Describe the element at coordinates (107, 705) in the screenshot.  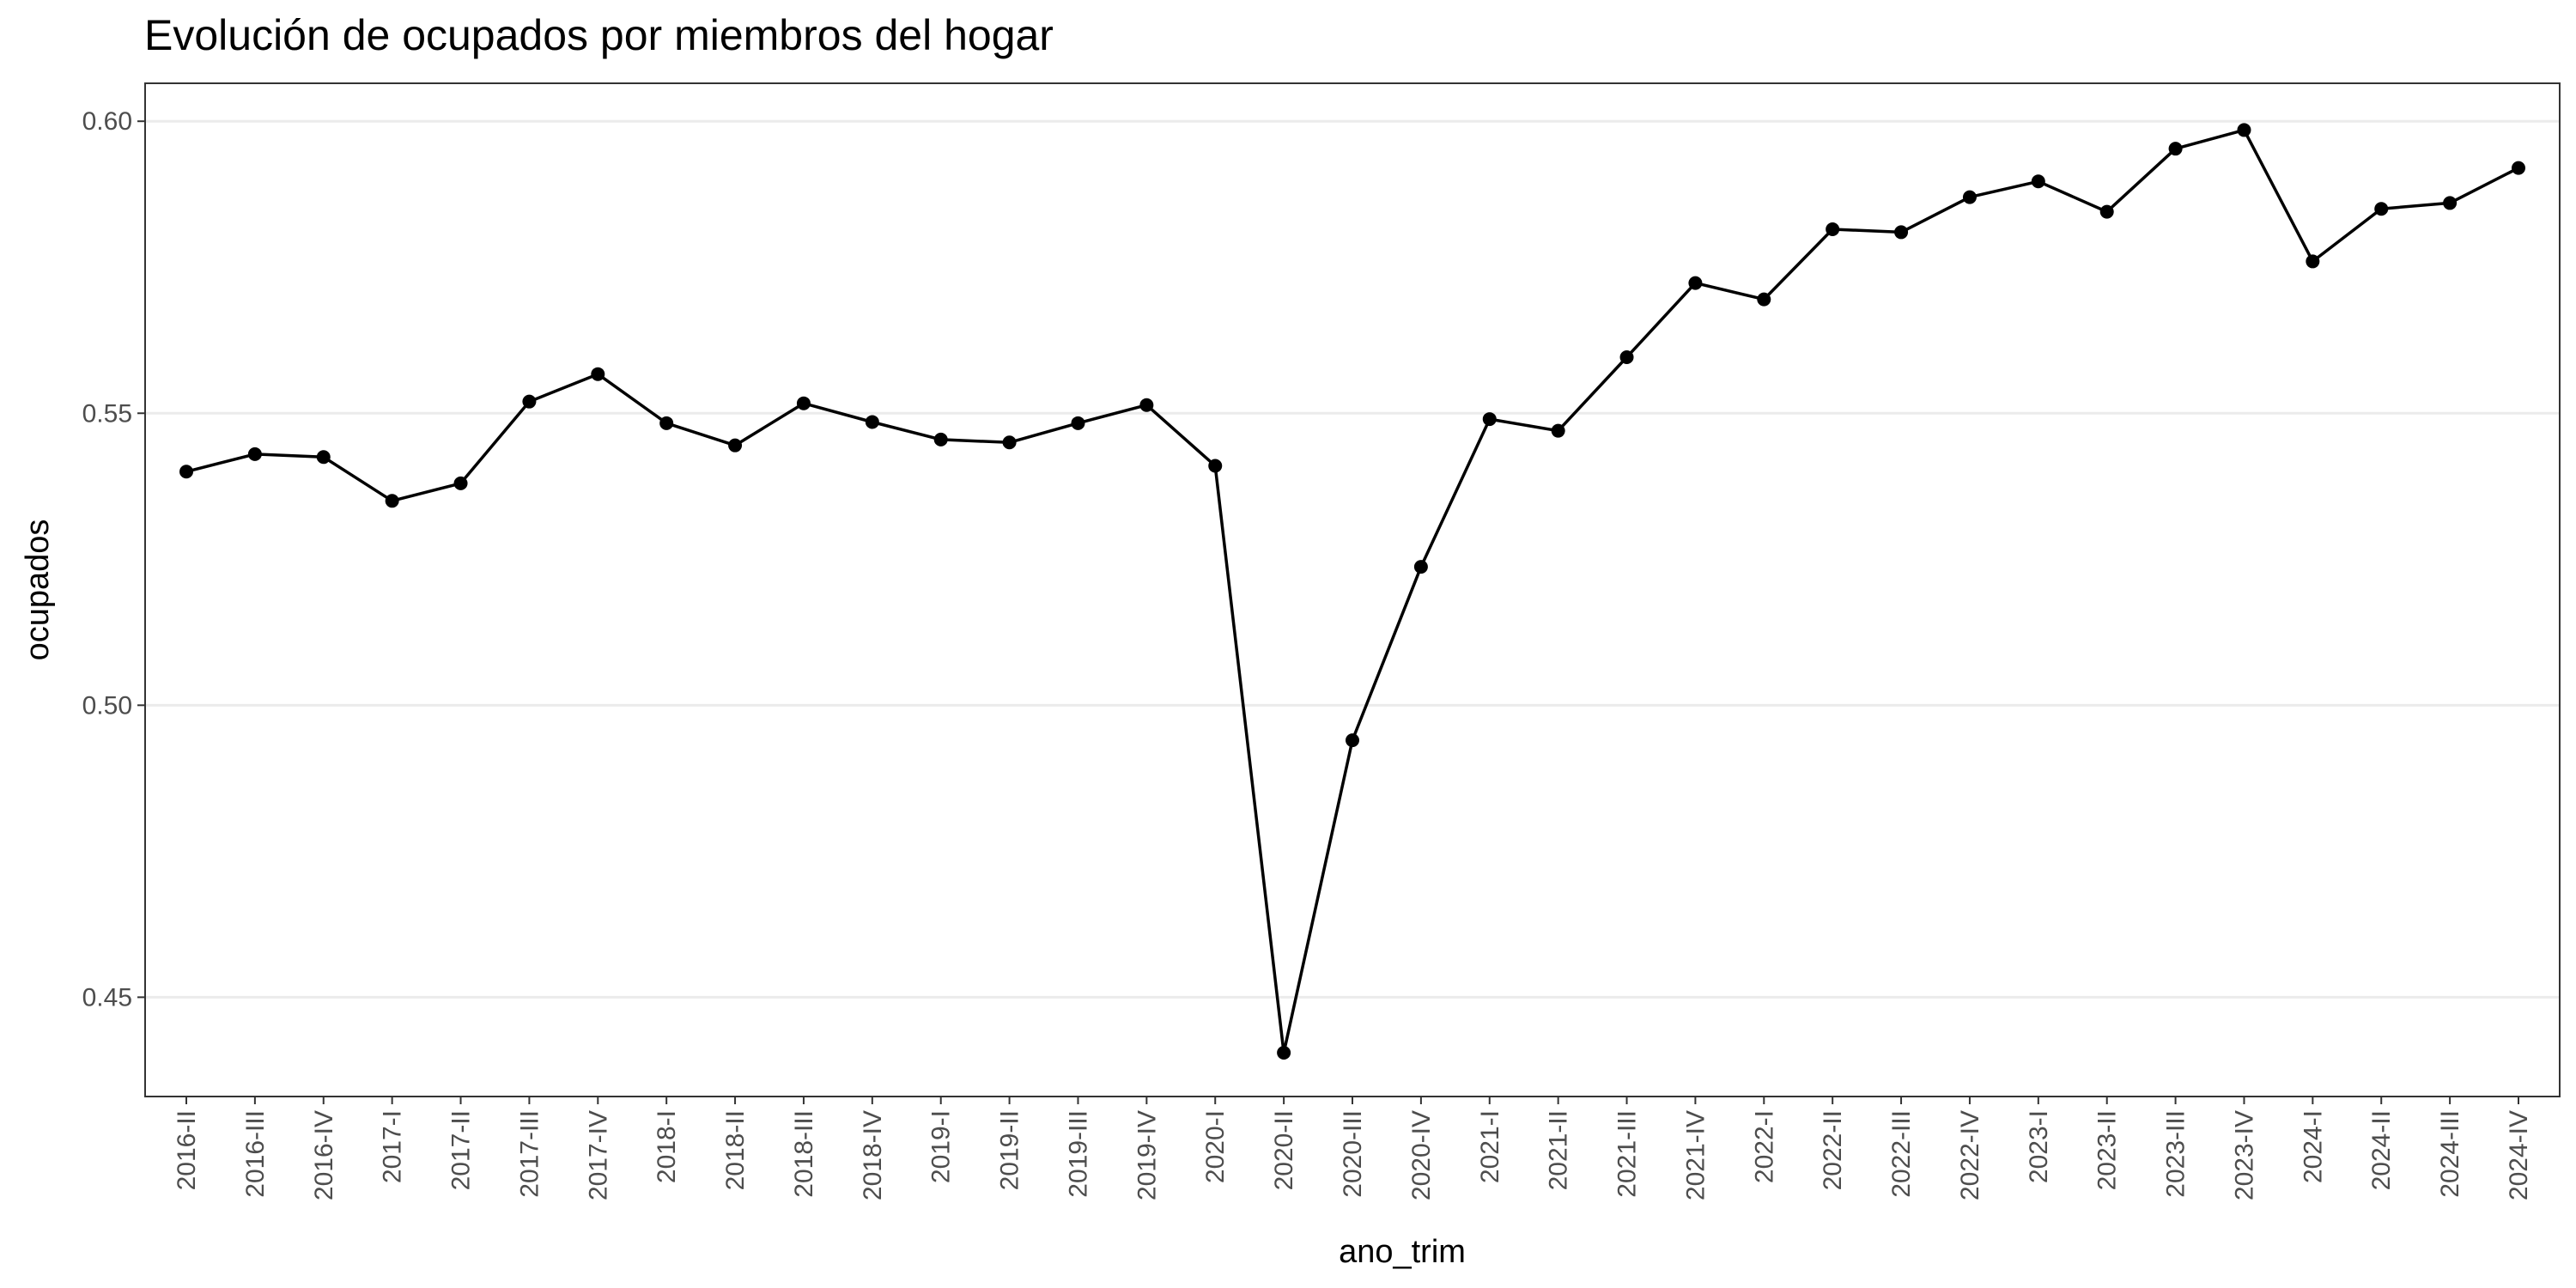
I see `y-tick-label: 0.50` at that location.